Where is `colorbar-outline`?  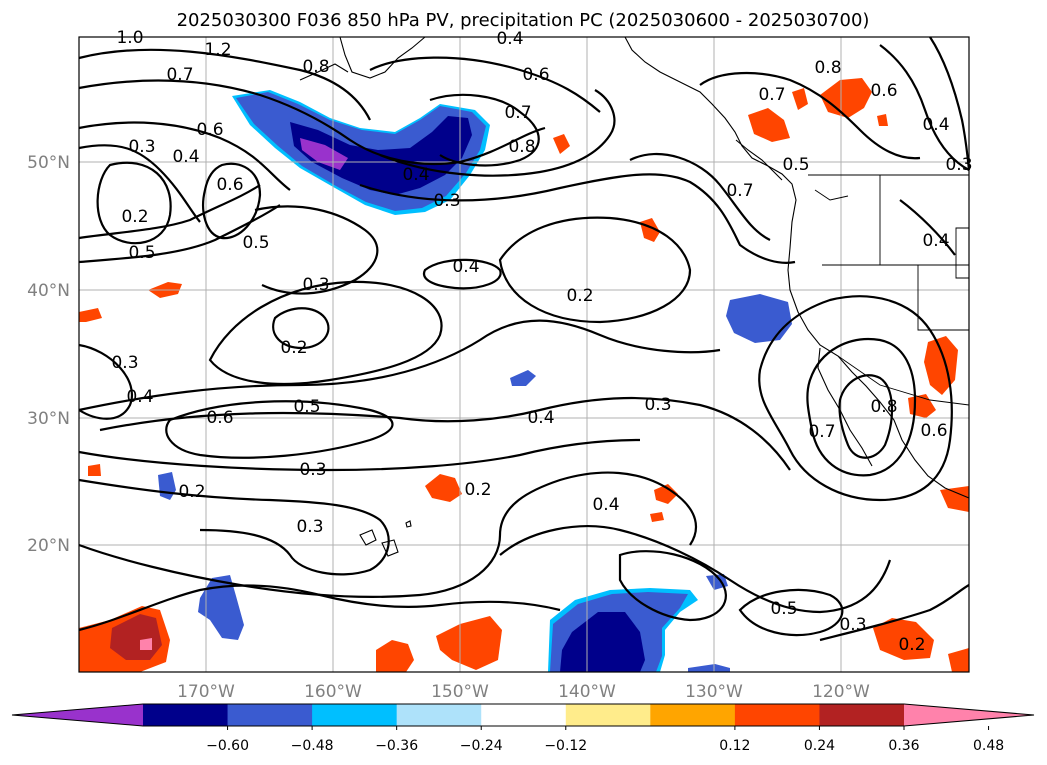
colorbar-outline is located at coordinates (523, 715).